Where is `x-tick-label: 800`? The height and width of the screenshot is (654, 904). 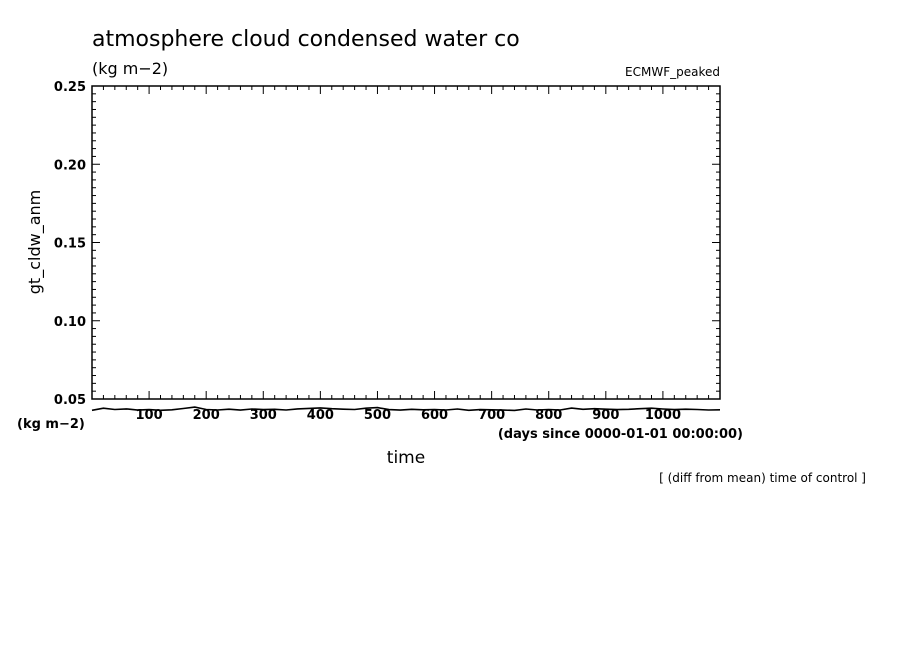 x-tick-label: 800 is located at coordinates (548, 415).